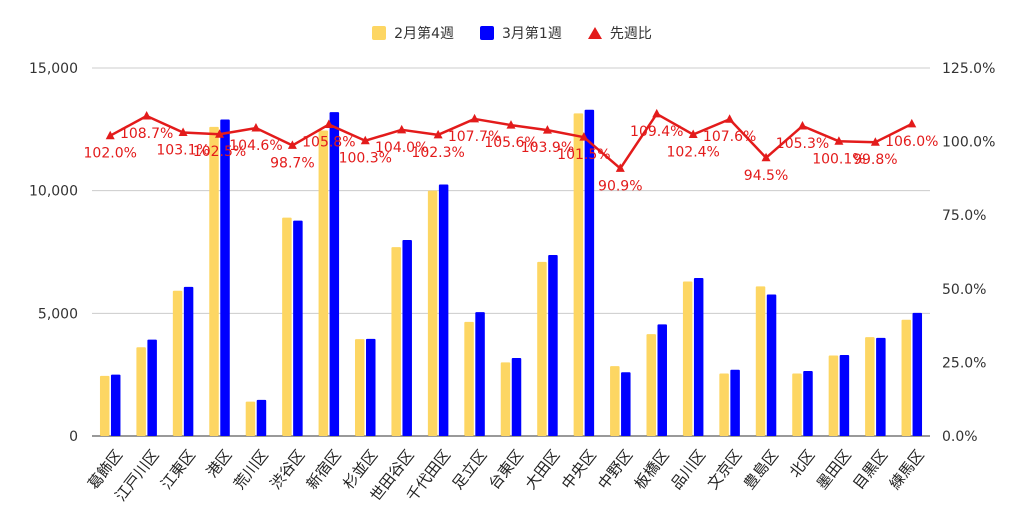 This screenshot has width=1024, height=525. Describe the element at coordinates (968, 143) in the screenshot. I see `y-right-tick-label: 100.0%` at that location.